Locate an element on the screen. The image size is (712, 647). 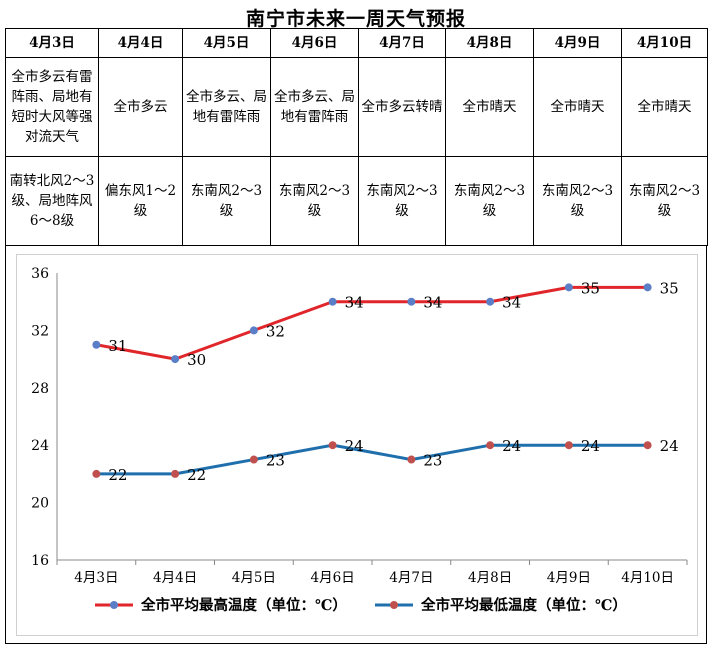
data-label: 32 is located at coordinates (275, 331).